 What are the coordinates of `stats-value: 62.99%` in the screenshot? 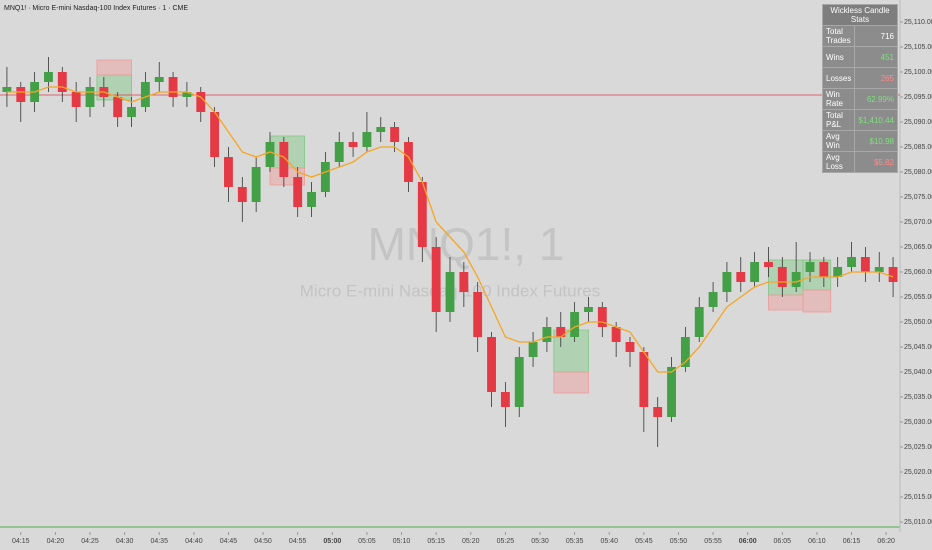 It's located at (876, 99).